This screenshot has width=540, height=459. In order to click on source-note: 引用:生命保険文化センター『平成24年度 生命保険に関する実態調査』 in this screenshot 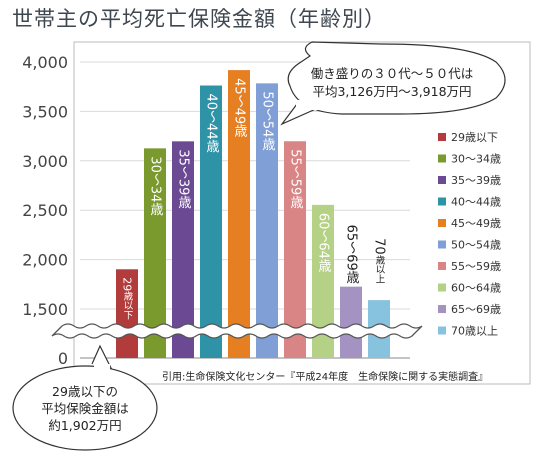, I will do `click(325, 376)`.